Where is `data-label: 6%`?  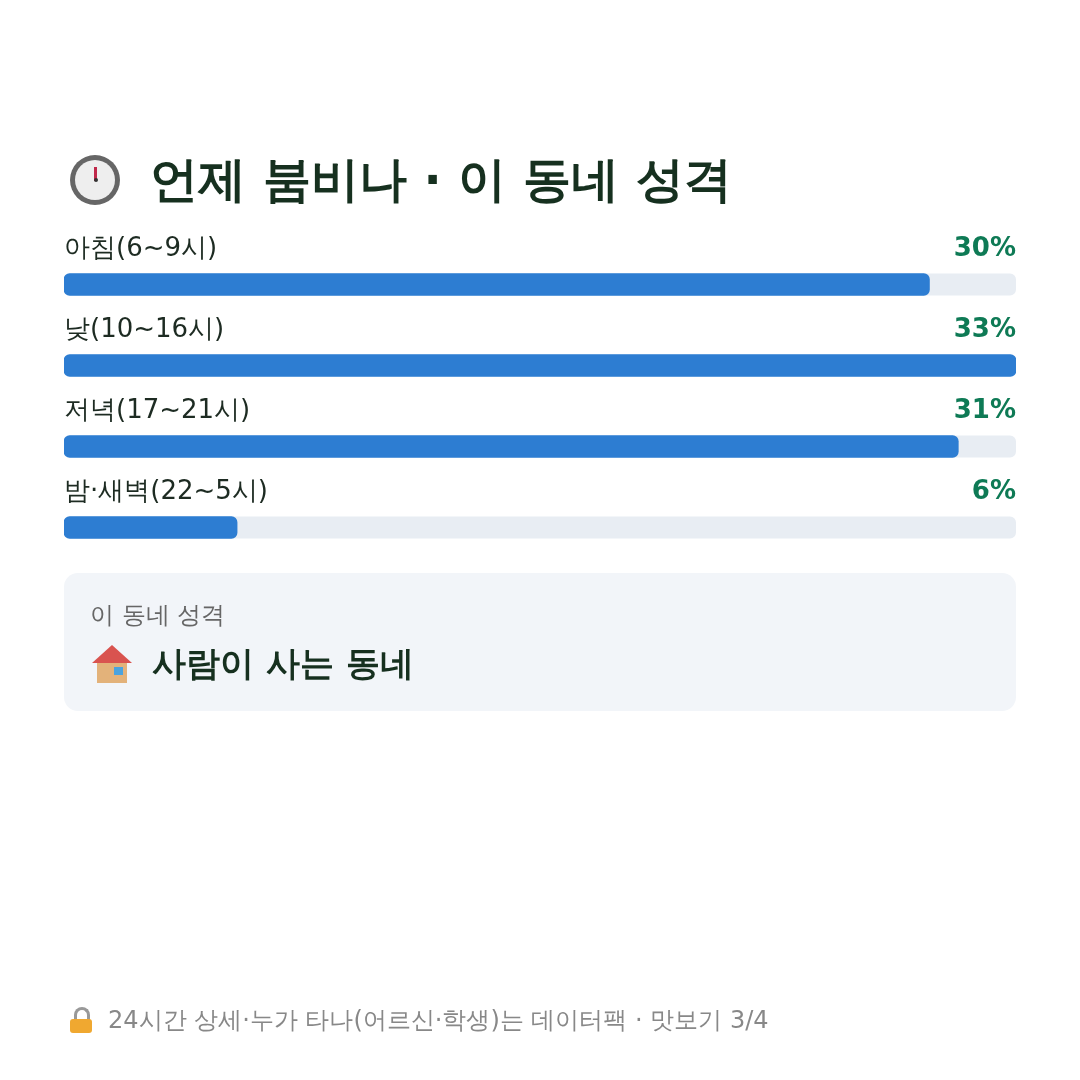 data-label: 6% is located at coordinates (993, 490).